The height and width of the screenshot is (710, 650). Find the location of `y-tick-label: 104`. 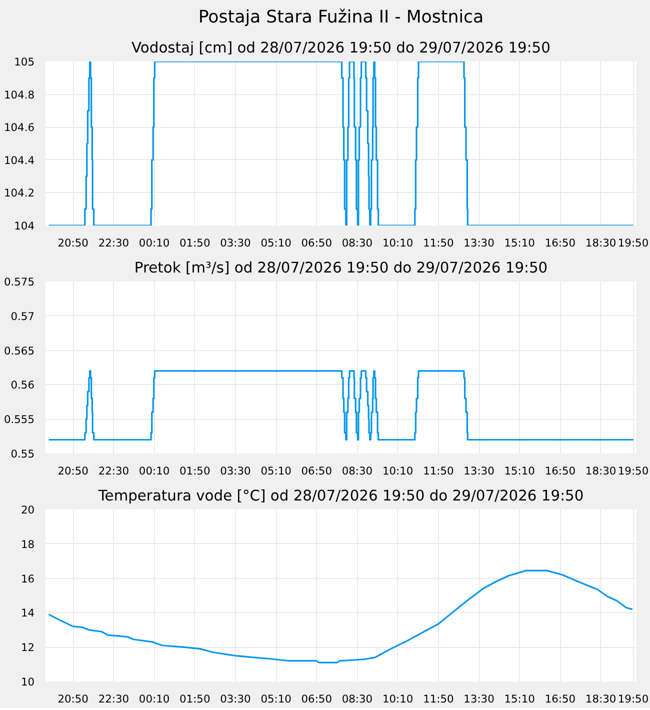

y-tick-label: 104 is located at coordinates (24, 226).